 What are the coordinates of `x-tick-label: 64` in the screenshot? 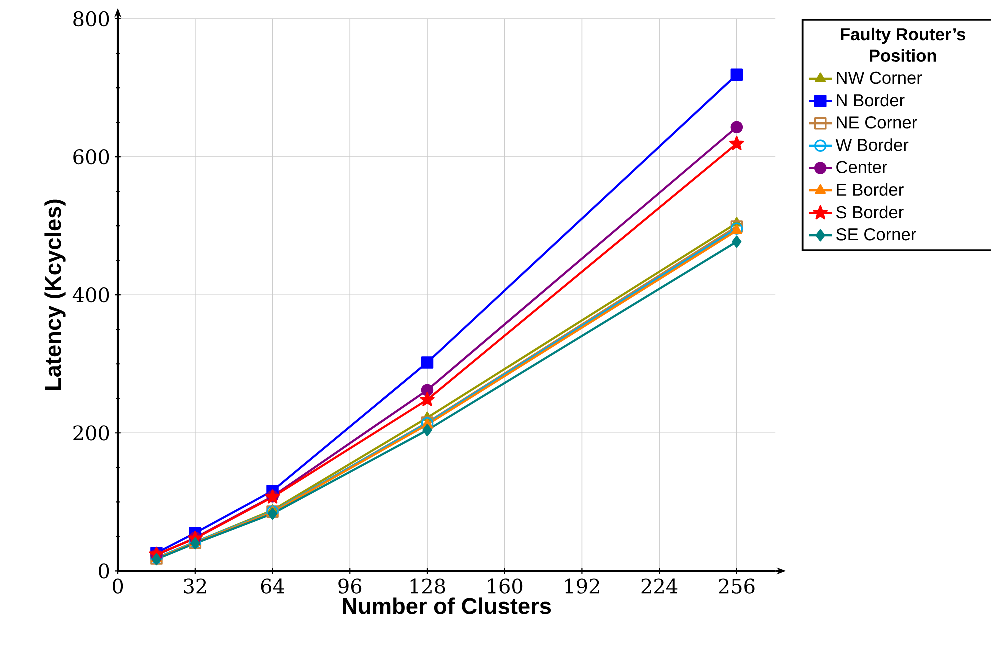 It's located at (272, 586).